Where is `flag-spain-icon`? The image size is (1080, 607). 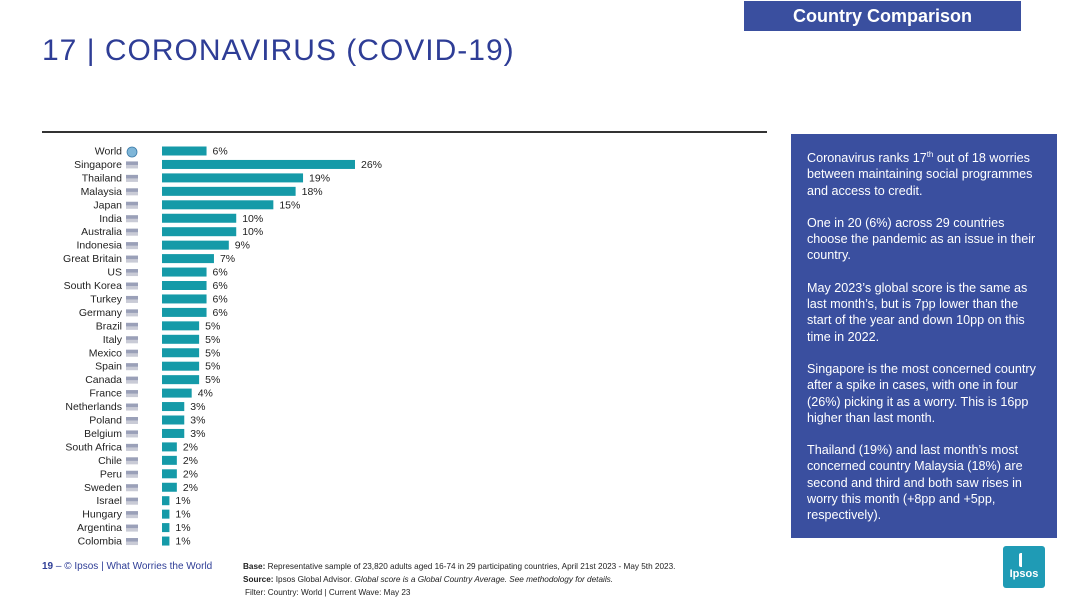 flag-spain-icon is located at coordinates (132, 367).